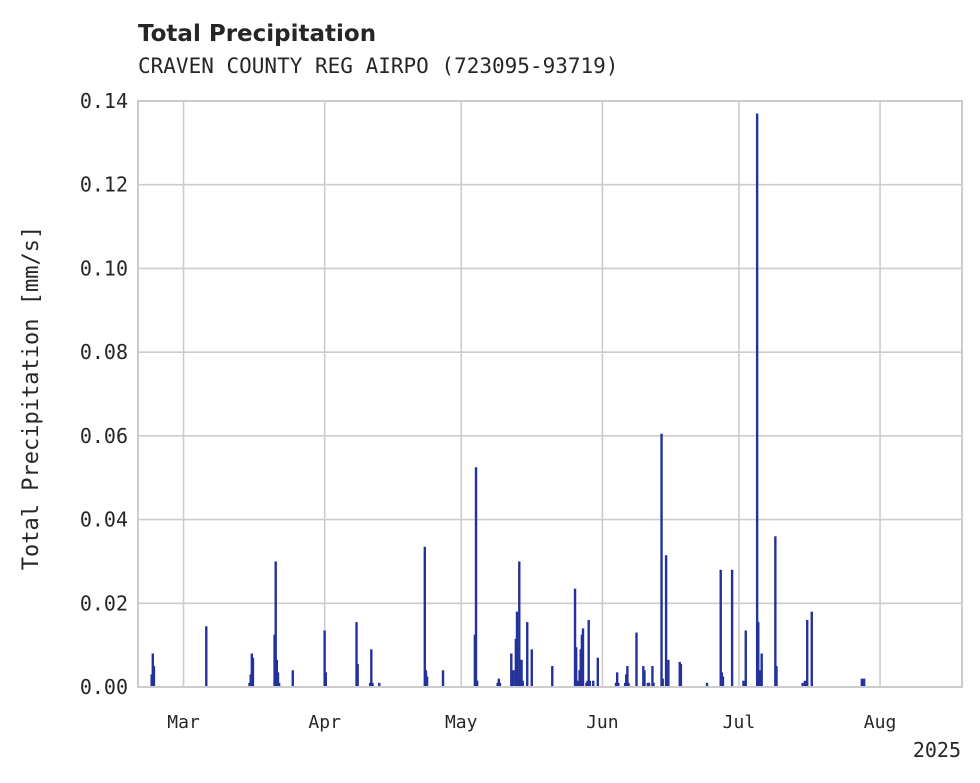 The width and height of the screenshot is (980, 783). Describe the element at coordinates (880, 722) in the screenshot. I see `x-tick-label: Aug` at that location.